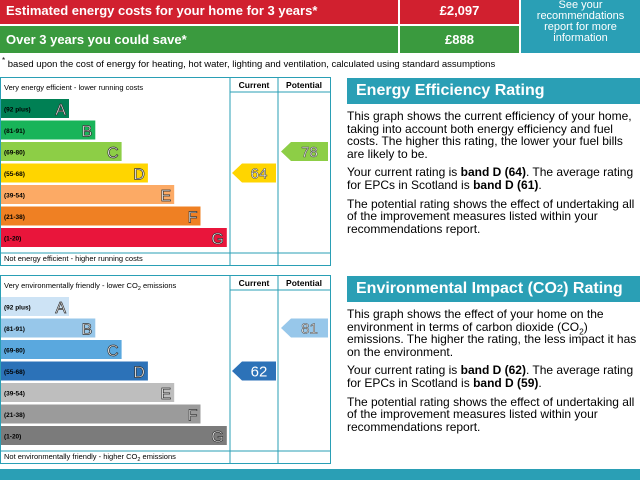  What do you see at coordinates (320, 474) in the screenshot?
I see `next-section-bar` at bounding box center [320, 474].